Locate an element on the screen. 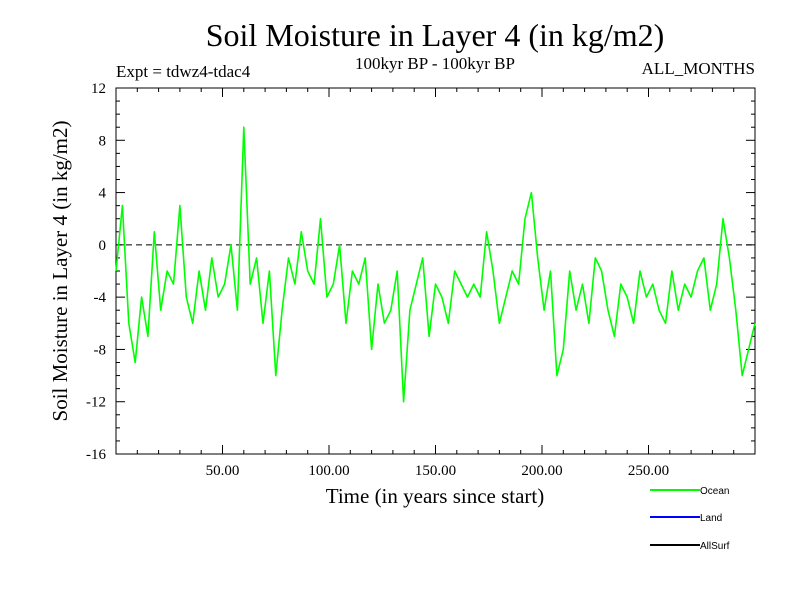 The width and height of the screenshot is (800, 600). x-tick-label: 200.00 is located at coordinates (541, 471).